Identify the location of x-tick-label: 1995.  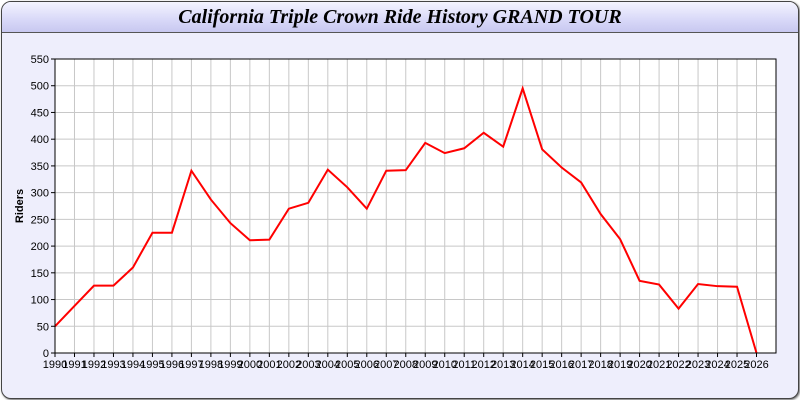
(152, 365).